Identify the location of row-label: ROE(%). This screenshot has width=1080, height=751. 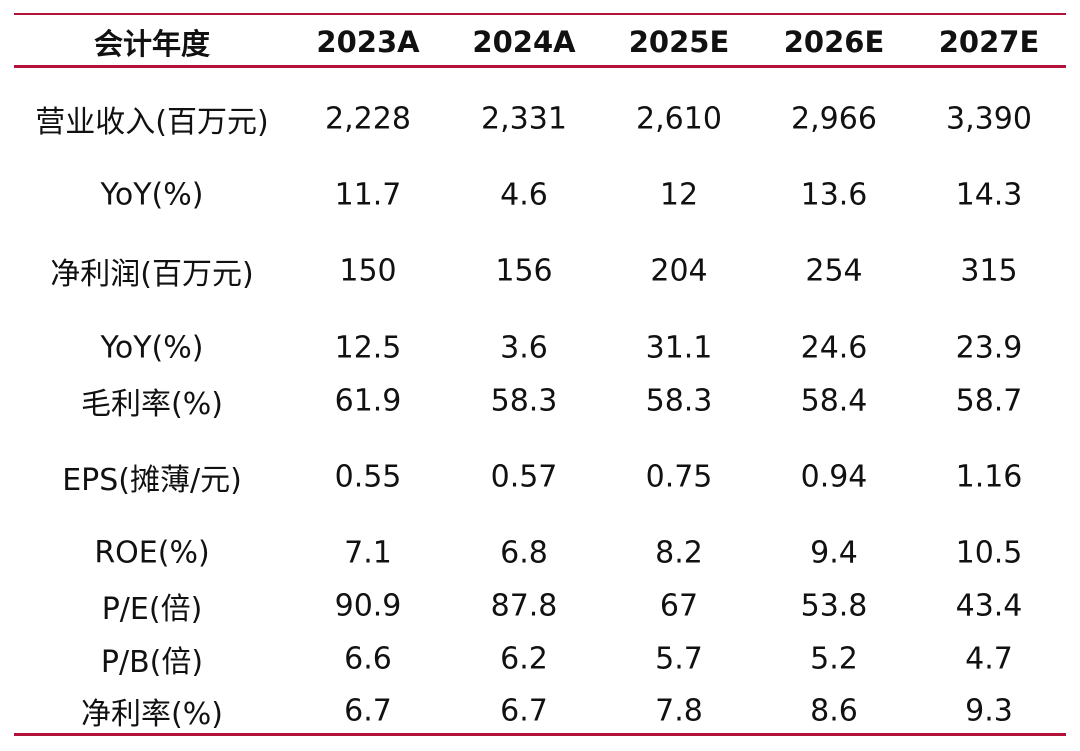
(152, 553).